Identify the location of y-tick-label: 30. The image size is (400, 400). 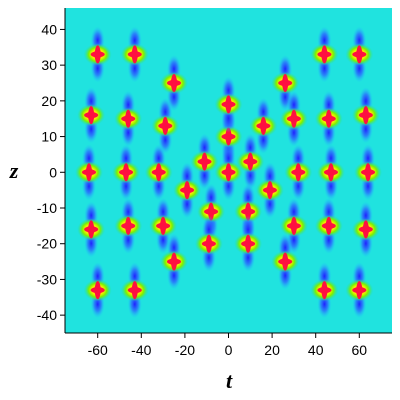
(49, 65).